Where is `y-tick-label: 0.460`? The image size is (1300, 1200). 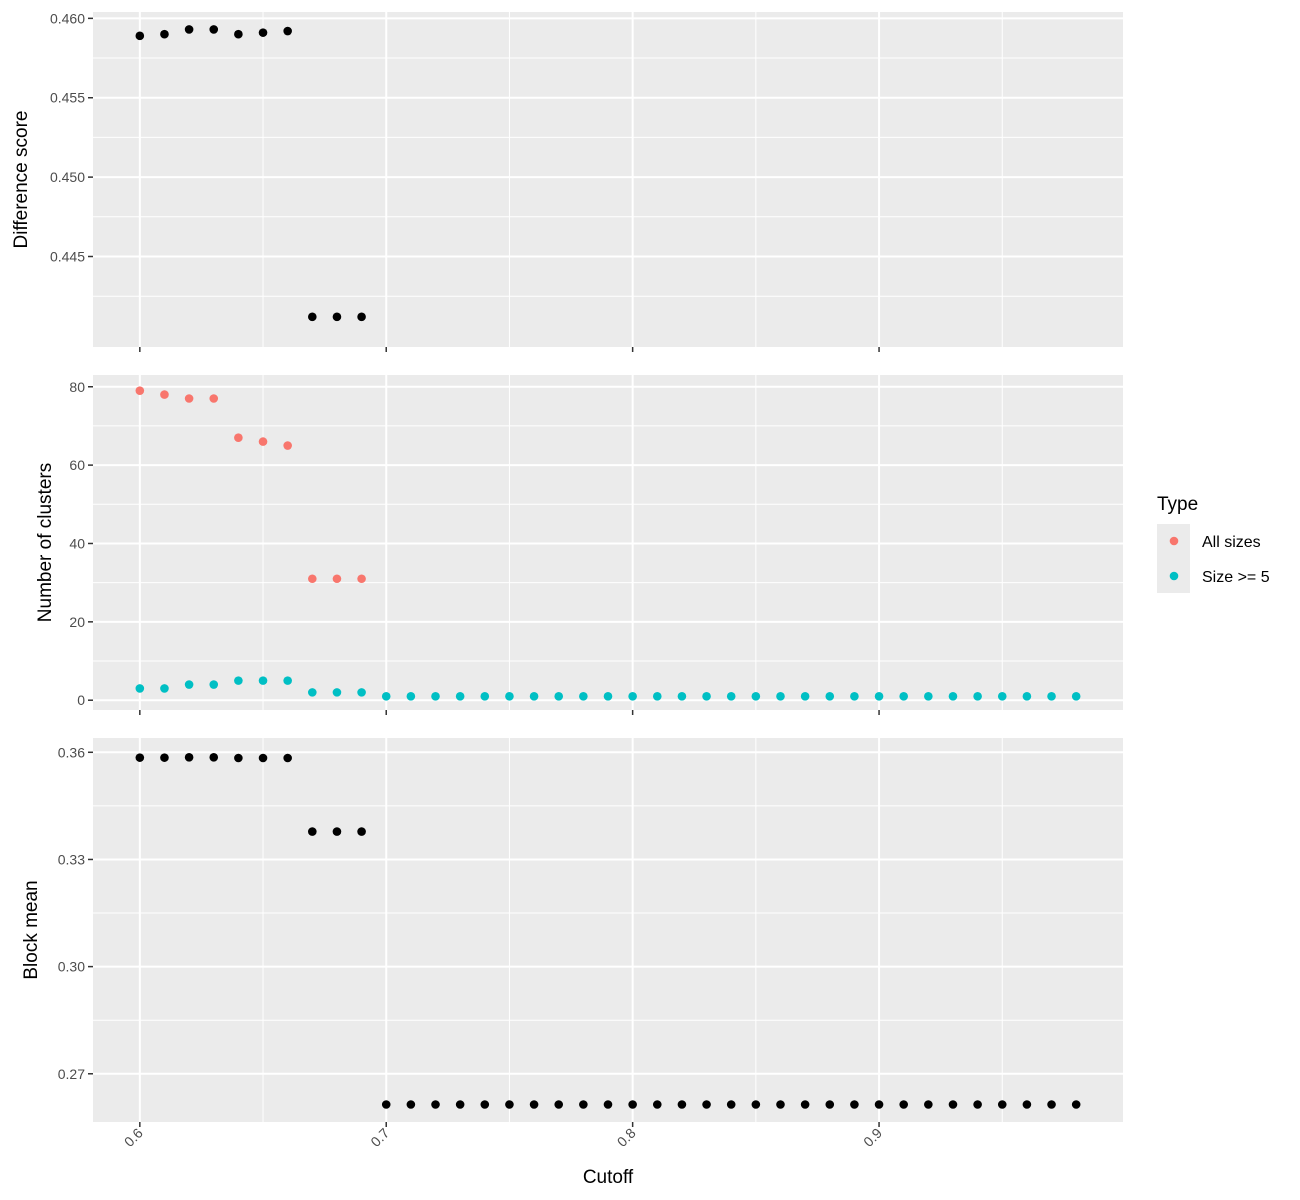
y-tick-label: 0.460 is located at coordinates (67, 18).